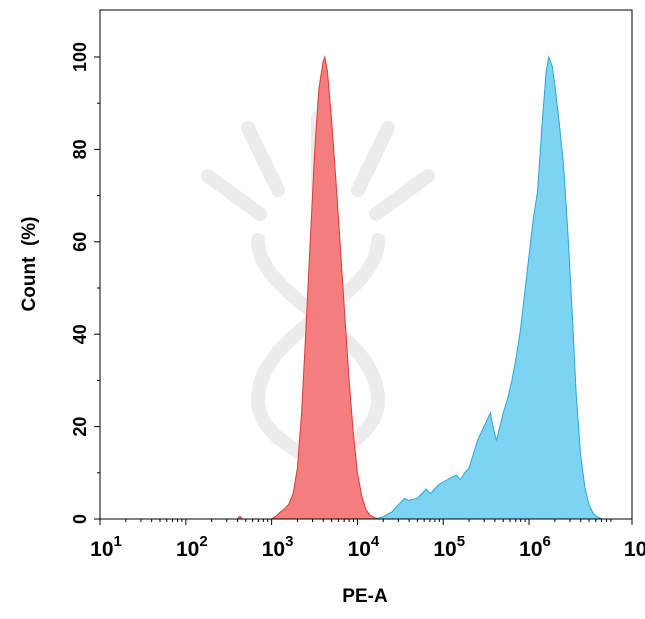 This screenshot has width=645, height=619. Describe the element at coordinates (364, 547) in the screenshot. I see `x-tick-label: 10⁴` at that location.